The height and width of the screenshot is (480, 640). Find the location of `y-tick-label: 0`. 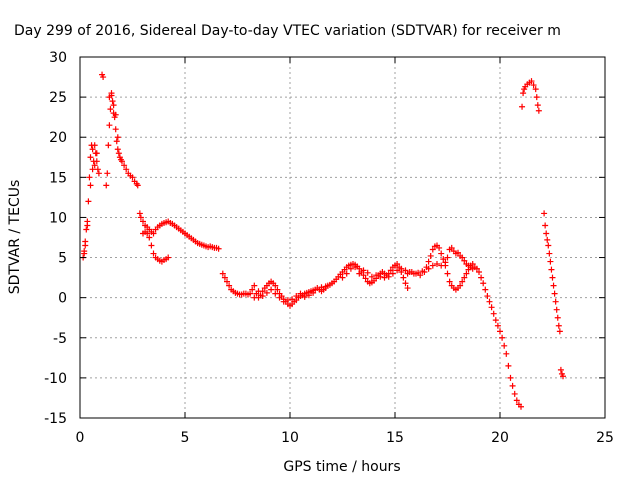

y-tick-label: 0 is located at coordinates (62, 299).